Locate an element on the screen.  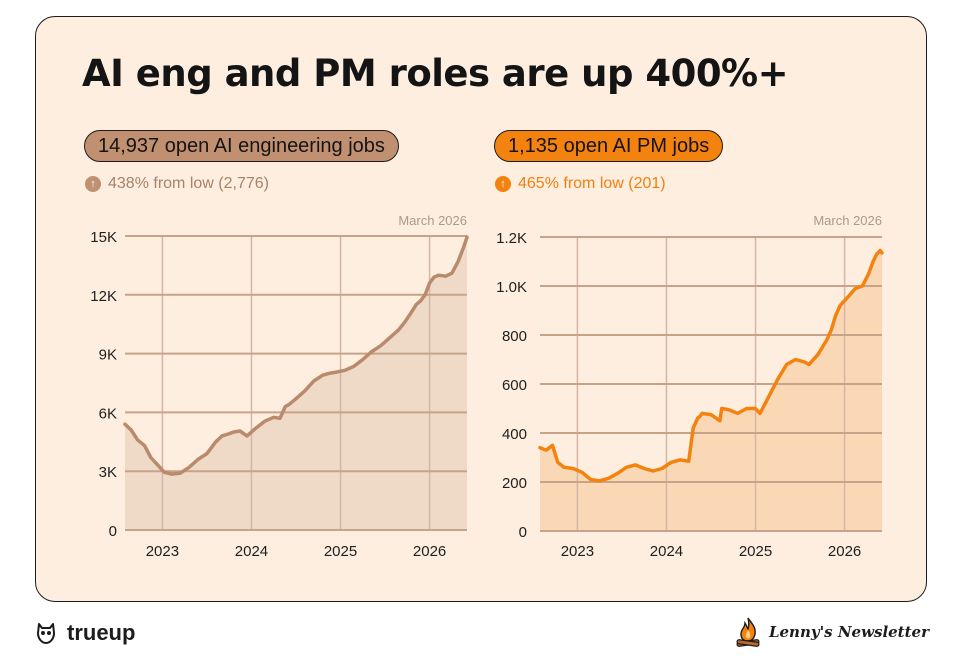
pm-y-tick-label: 200 is located at coordinates (514, 483).